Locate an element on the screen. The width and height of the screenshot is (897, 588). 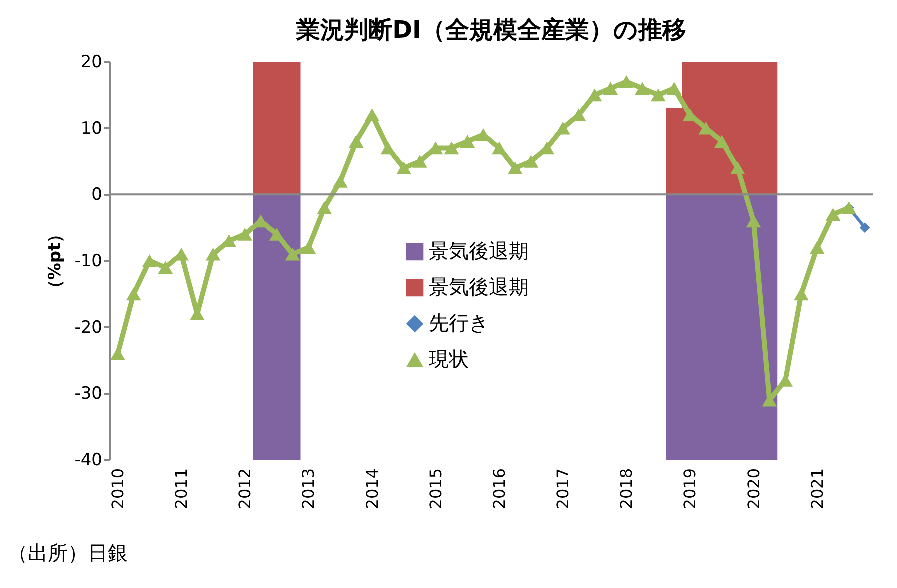
x-tick-label: 2018 is located at coordinates (626, 489).